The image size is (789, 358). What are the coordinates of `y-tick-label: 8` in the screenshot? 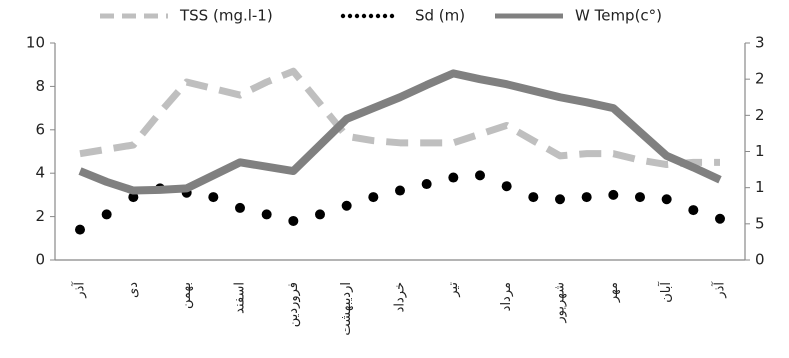 It's located at (40, 86).